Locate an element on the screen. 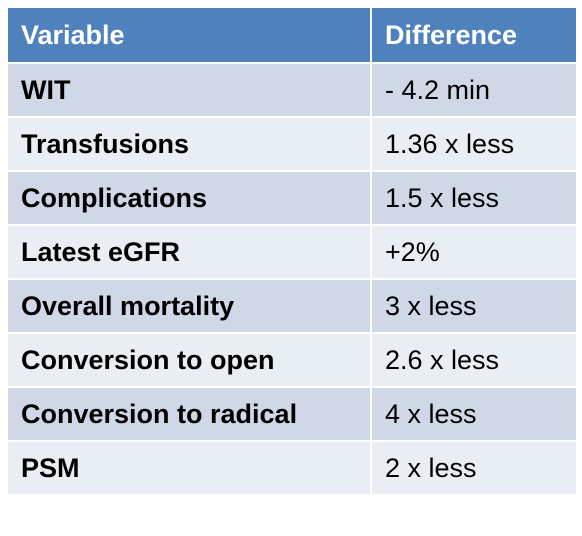  header-row: Variable Difference is located at coordinates (292, 35).